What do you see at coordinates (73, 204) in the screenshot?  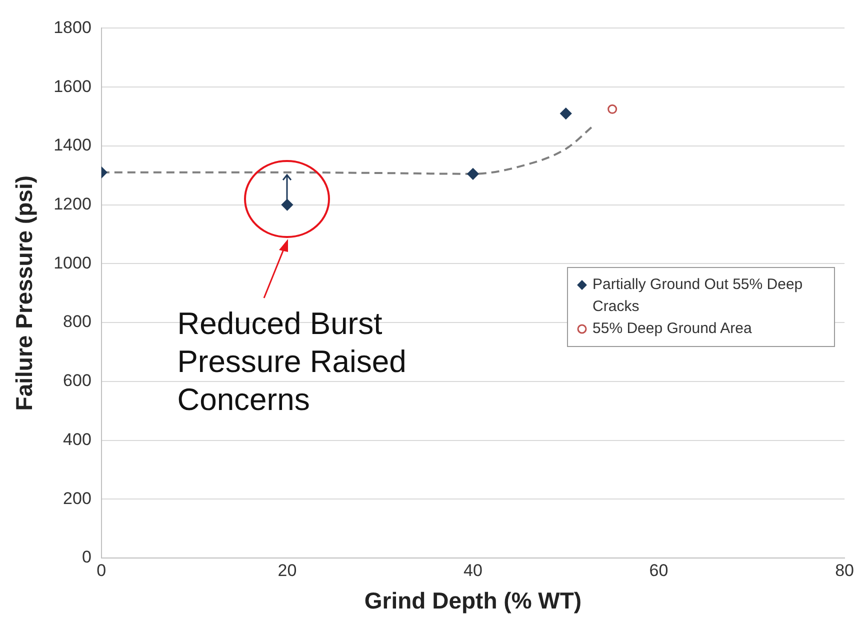 I see `y-tick-label: 1200` at bounding box center [73, 204].